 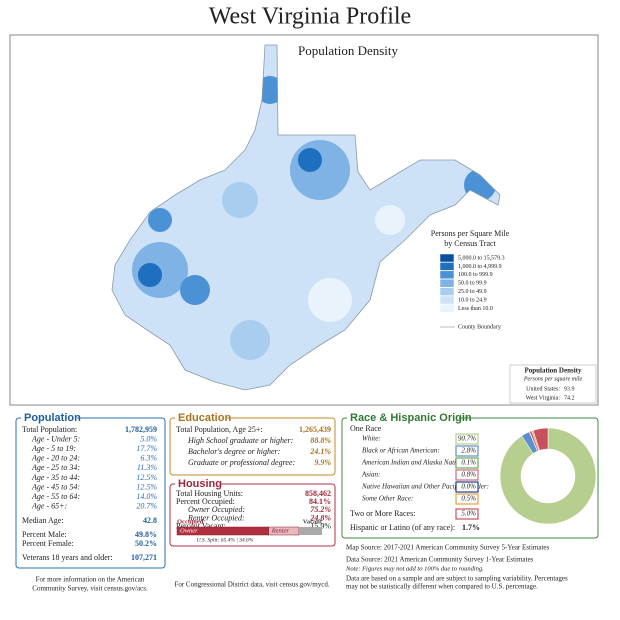 What do you see at coordinates (402, 527) in the screenshot?
I see `row-label: Hispanic or Latino (of any race):` at bounding box center [402, 527].